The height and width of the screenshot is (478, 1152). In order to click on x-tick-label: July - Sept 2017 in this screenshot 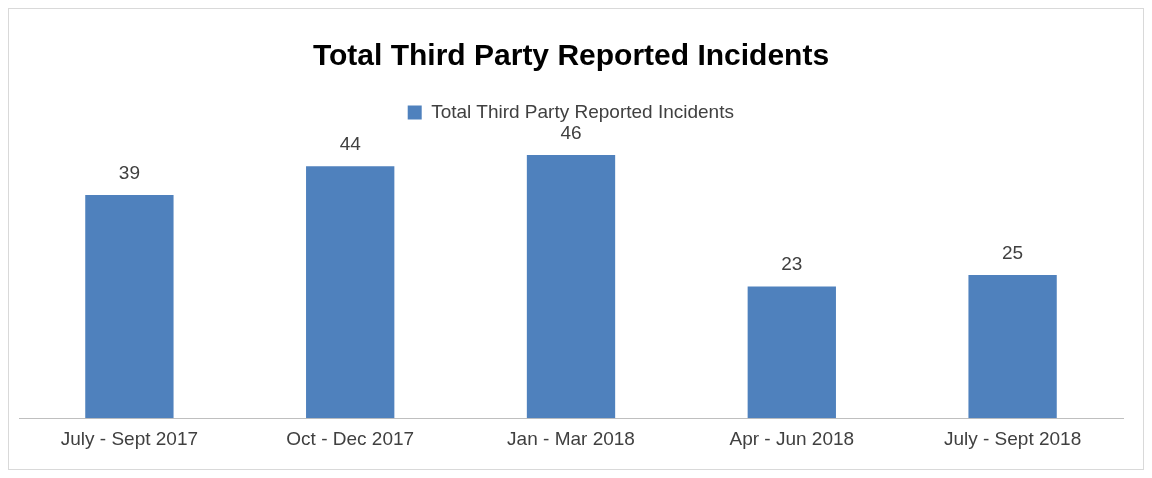, I will do `click(129, 438)`.